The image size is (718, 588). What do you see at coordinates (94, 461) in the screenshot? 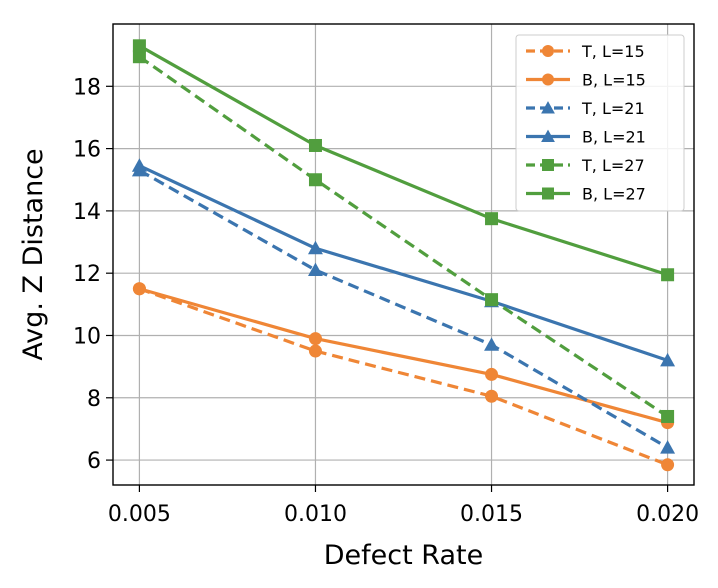
I see `y-tick-label: 6` at bounding box center [94, 461].